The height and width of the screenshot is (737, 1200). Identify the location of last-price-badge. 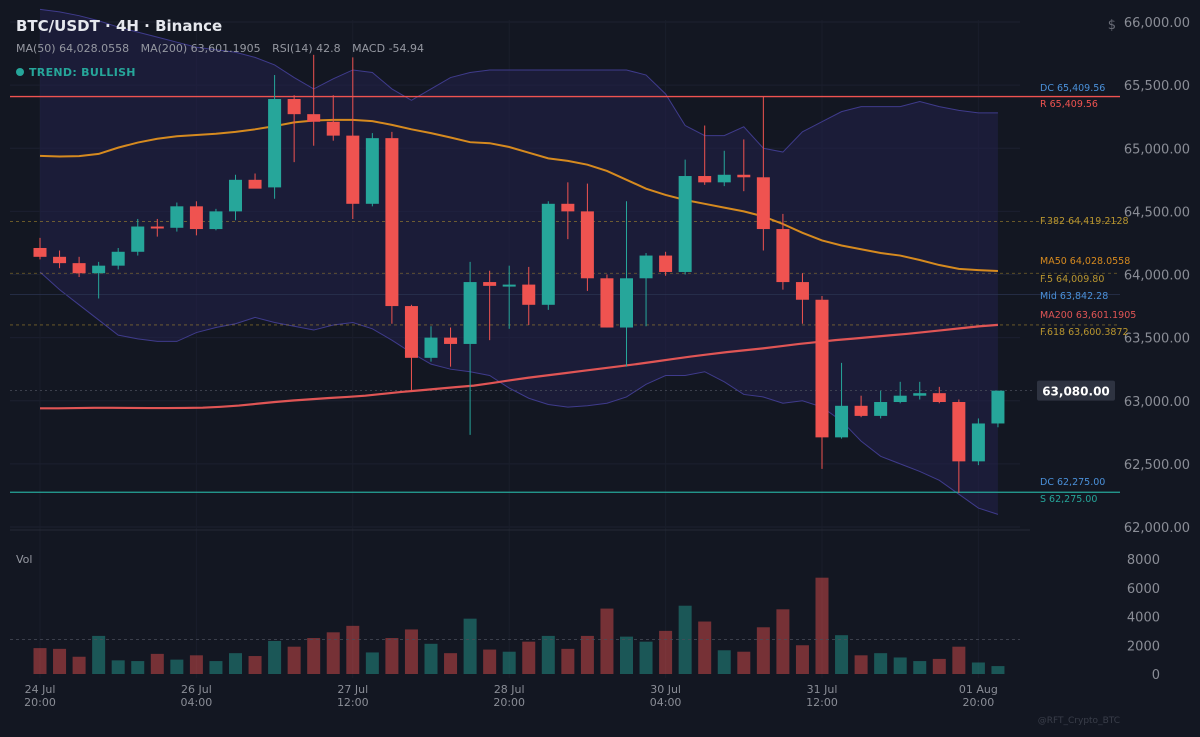
(1076, 390).